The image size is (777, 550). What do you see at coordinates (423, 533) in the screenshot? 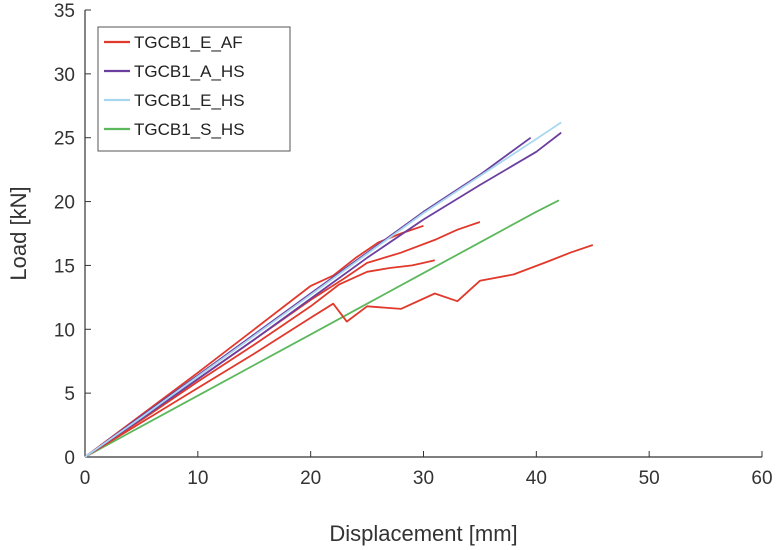
I see `x-axis-label: Displacement [mm]` at bounding box center [423, 533].